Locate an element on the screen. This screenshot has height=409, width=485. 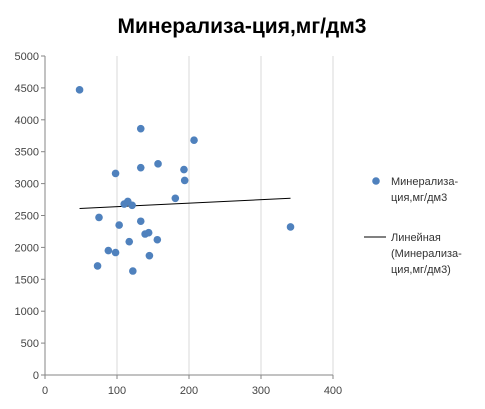
trendline is located at coordinates (185, 203).